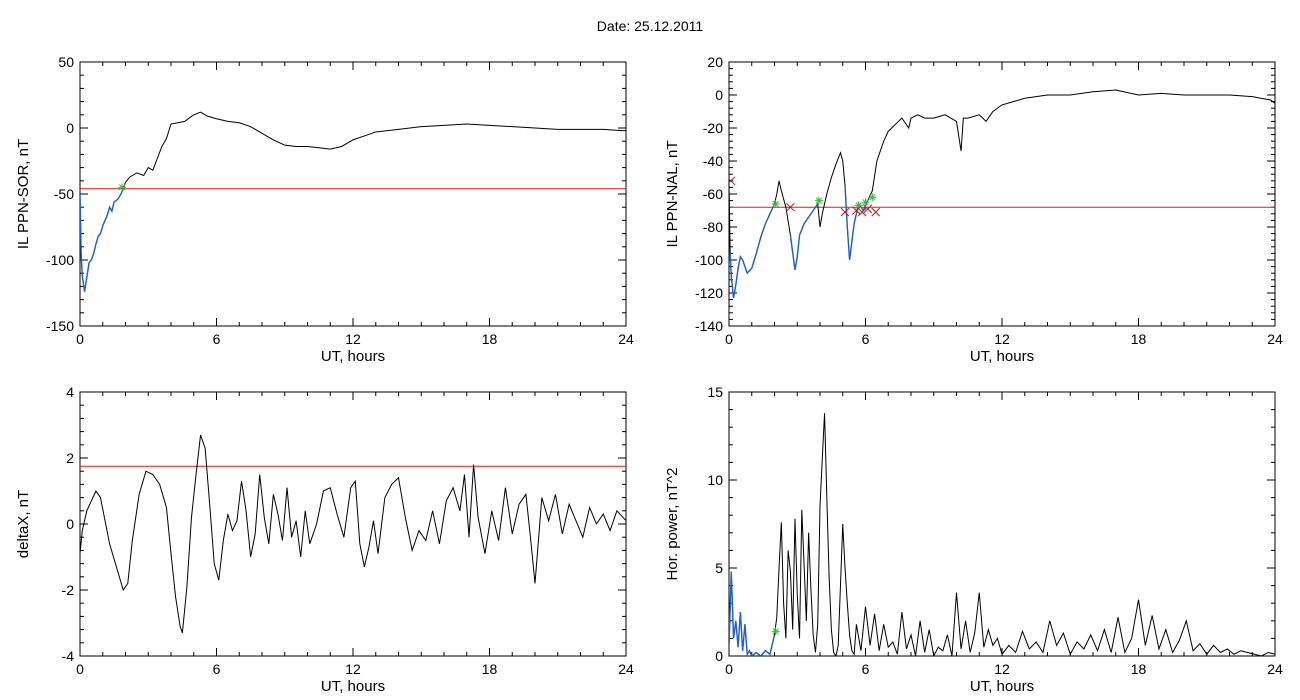 Image resolution: width=1300 pixels, height=700 pixels. I want to click on figure-title: Date: 25.12.2011, so click(650, 26).